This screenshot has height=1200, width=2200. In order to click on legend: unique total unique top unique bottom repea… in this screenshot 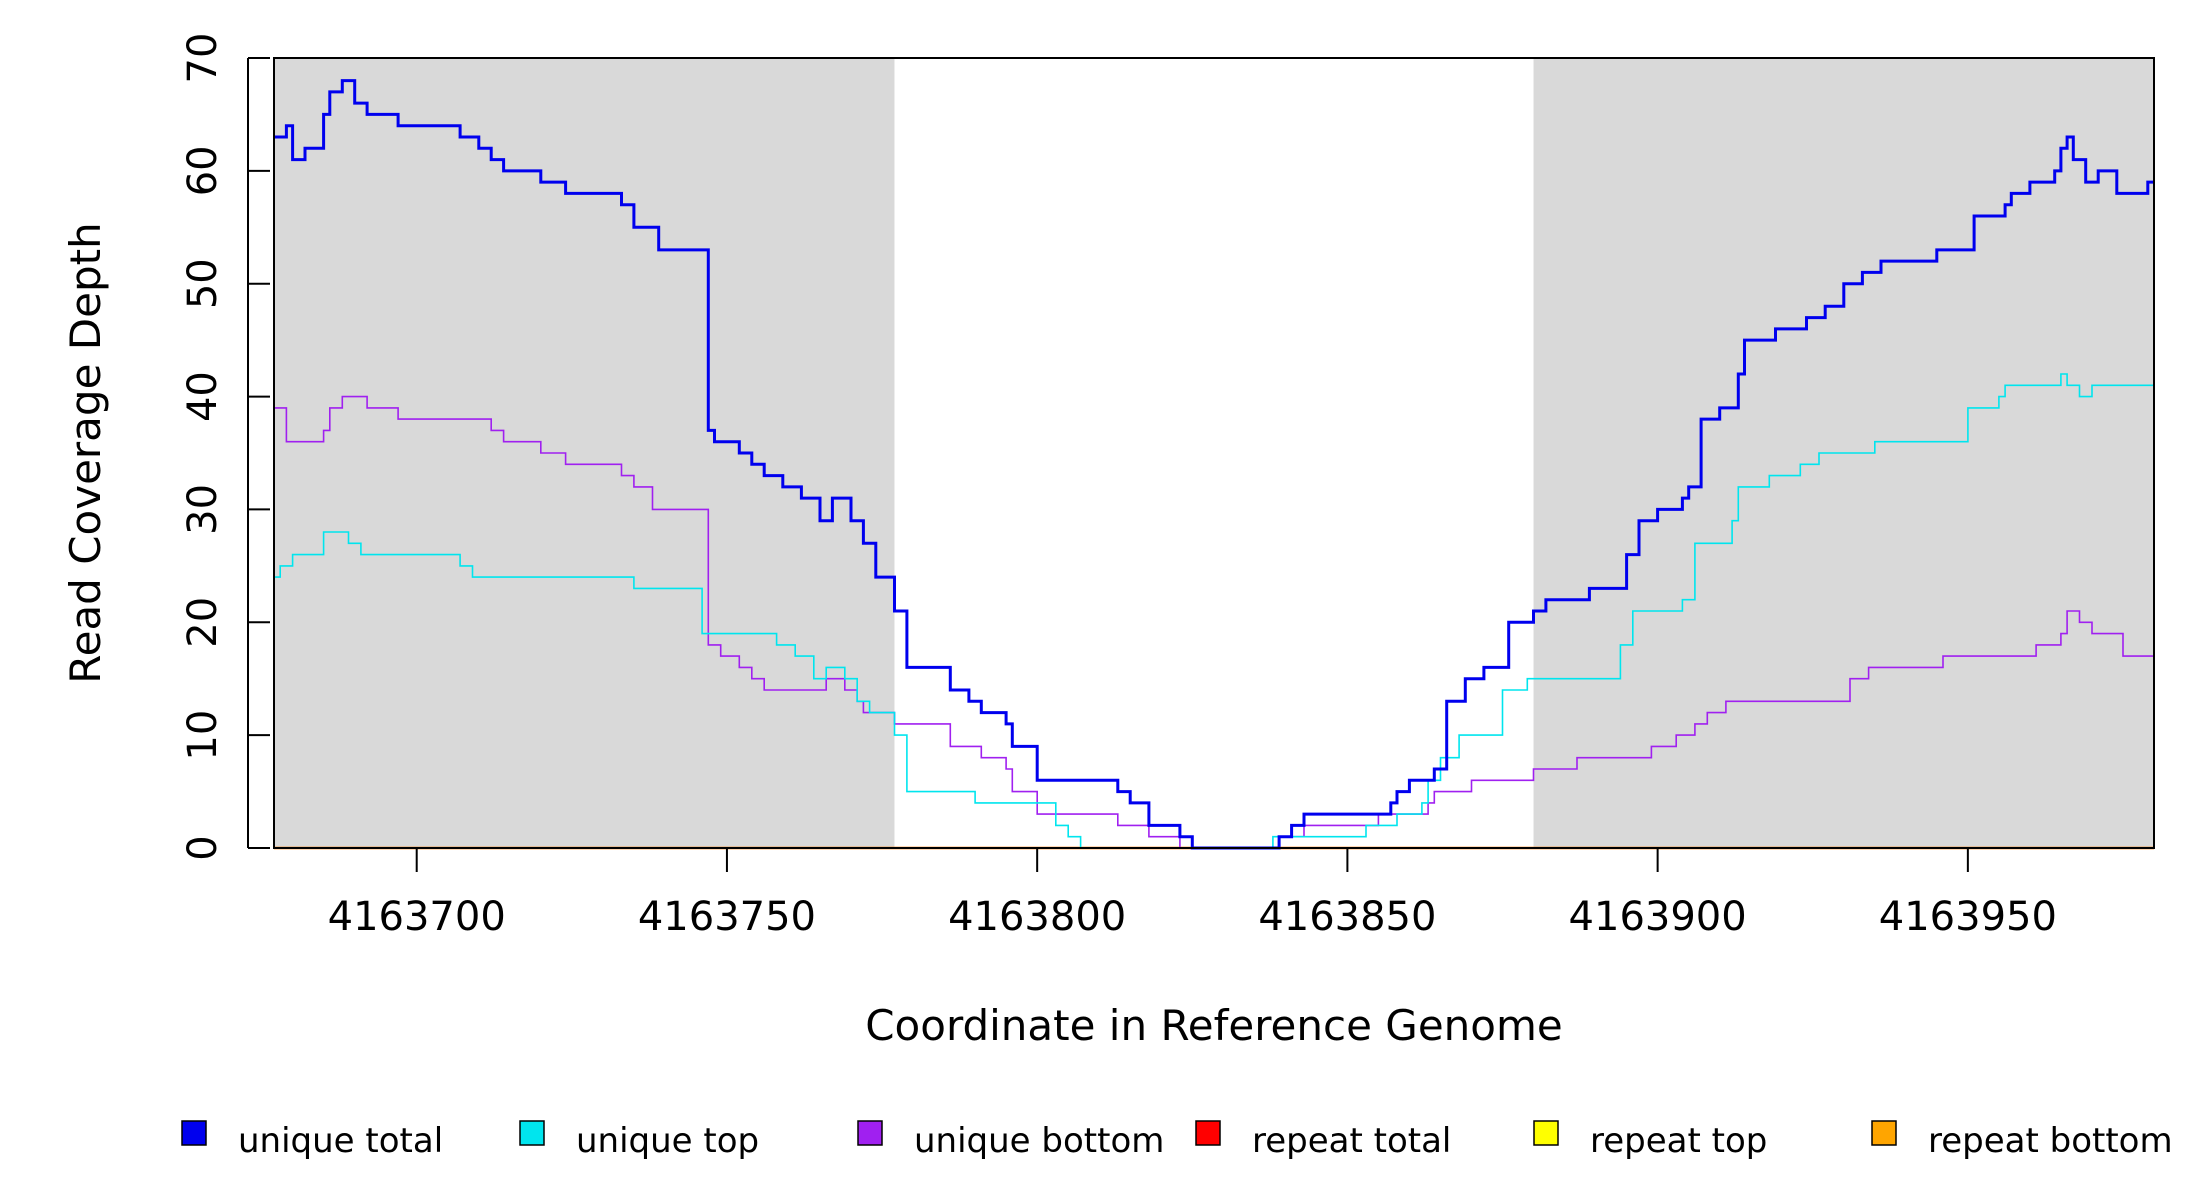, I will do `click(1177, 1140)`.